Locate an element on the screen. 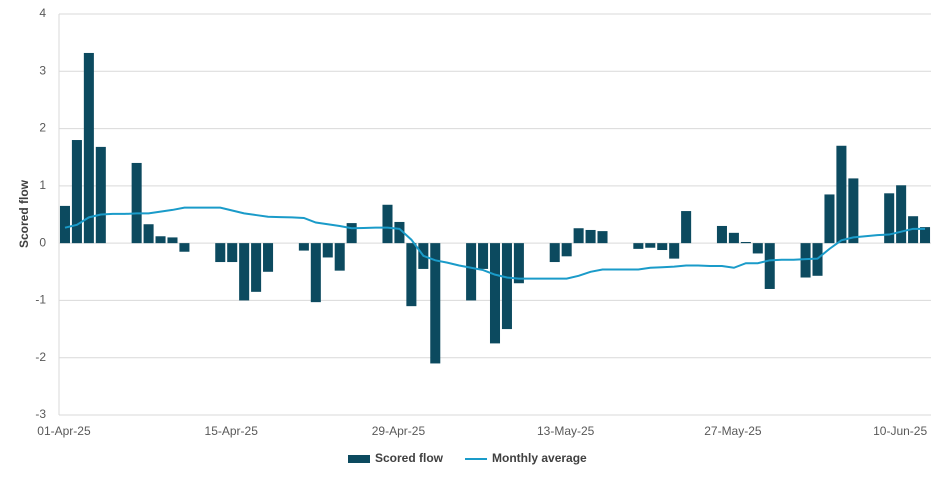 The image size is (946, 479). y-tick-label: 1 is located at coordinates (42, 185).